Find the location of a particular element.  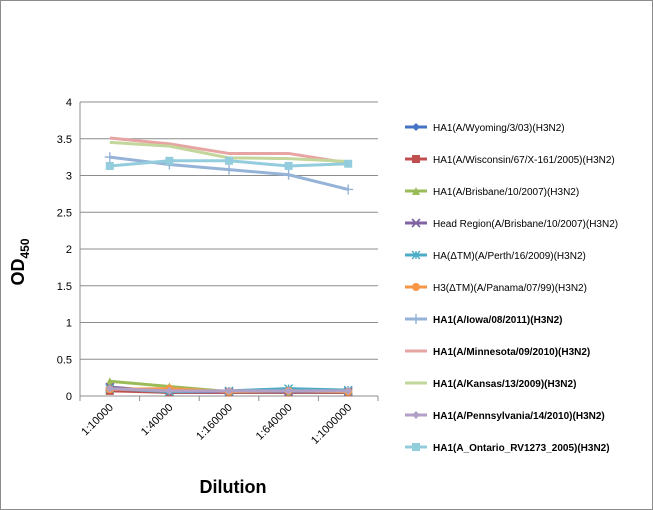

y-tick-label: 0 is located at coordinates (69, 397).